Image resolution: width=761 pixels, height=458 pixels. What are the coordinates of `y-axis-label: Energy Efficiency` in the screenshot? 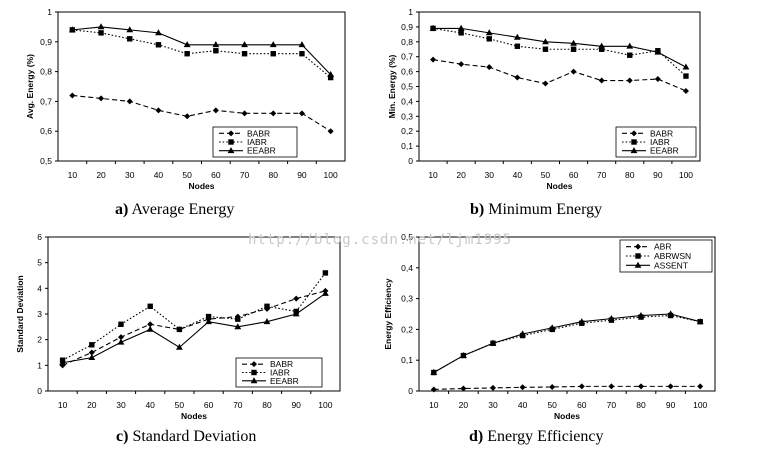 It's located at (388, 314).